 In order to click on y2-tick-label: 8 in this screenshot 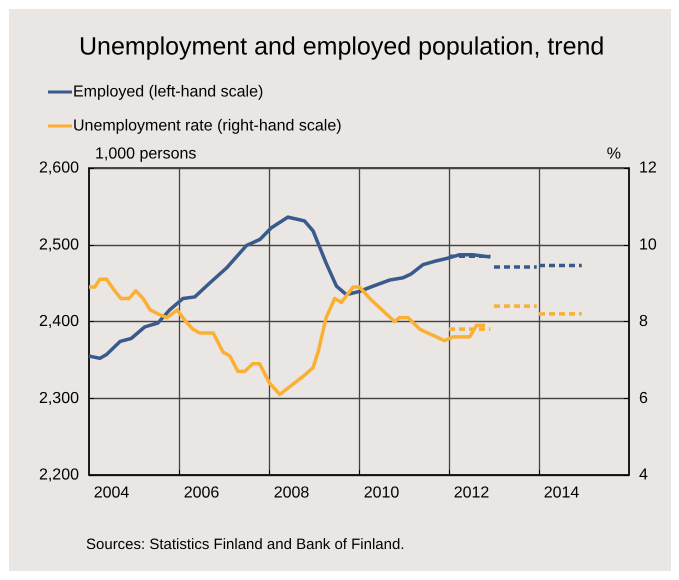, I will do `click(643, 321)`.